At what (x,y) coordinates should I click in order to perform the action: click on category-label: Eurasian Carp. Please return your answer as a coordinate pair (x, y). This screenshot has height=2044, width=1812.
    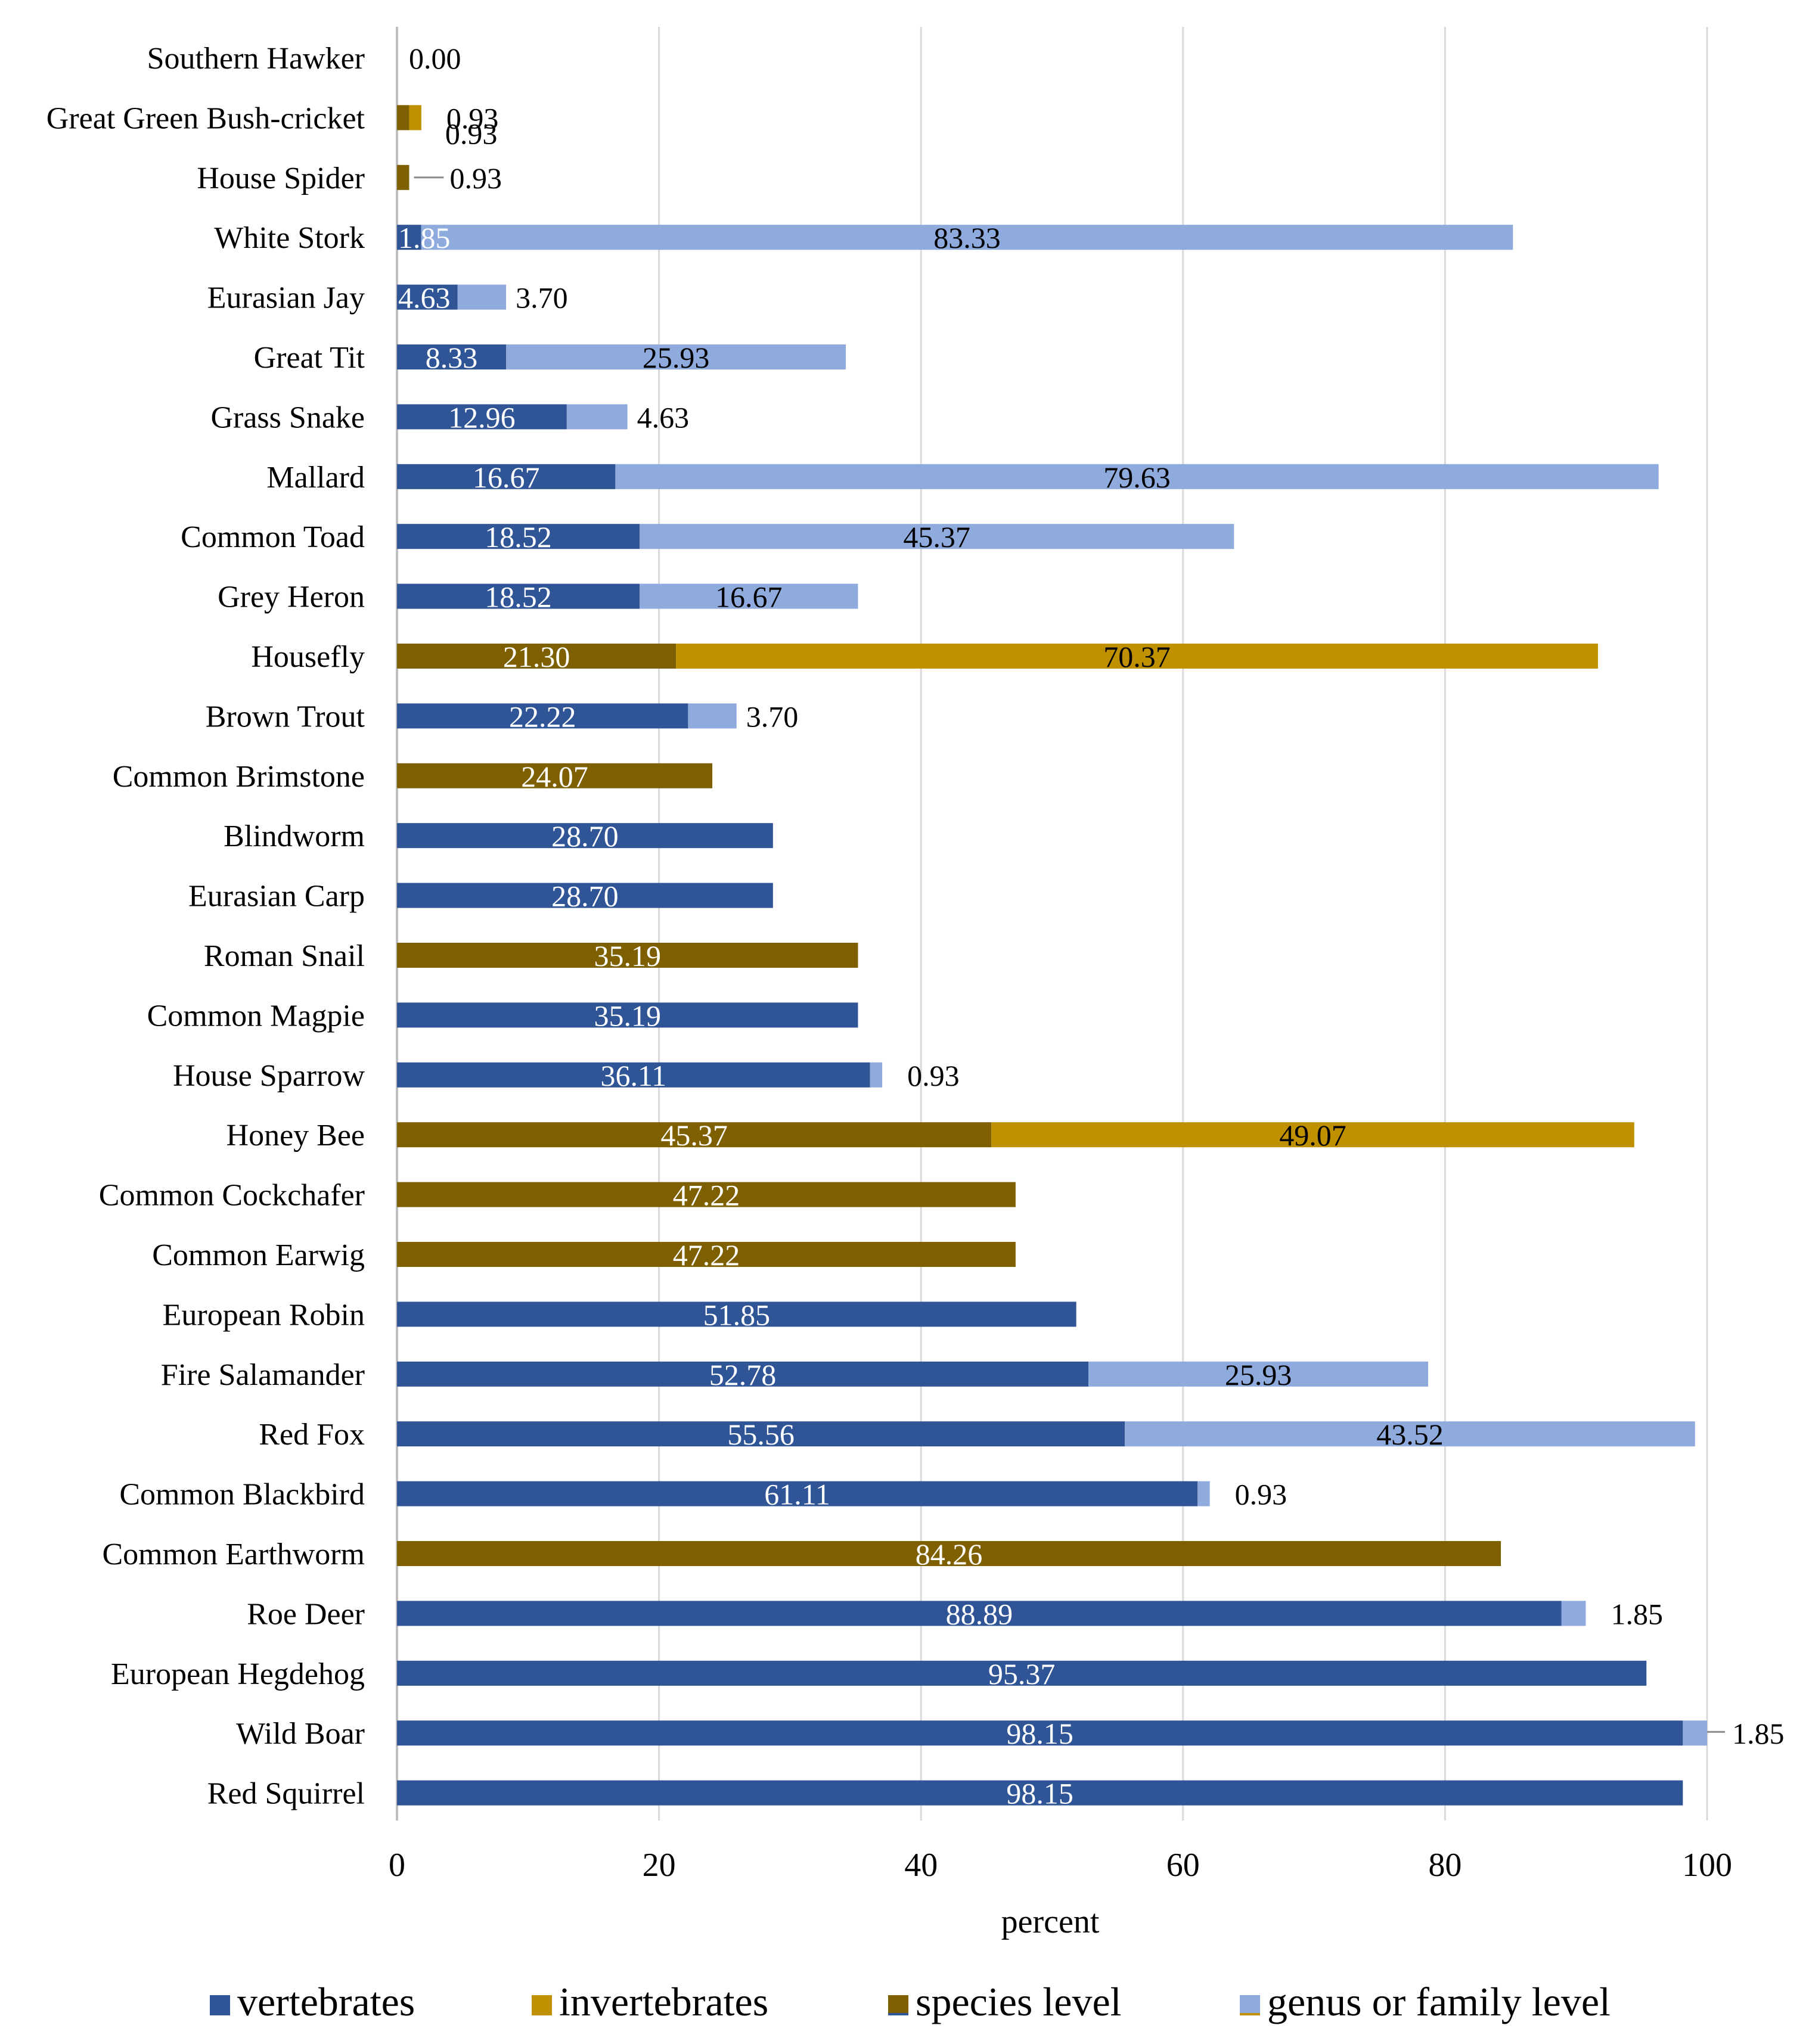
    Looking at the image, I should click on (276, 897).